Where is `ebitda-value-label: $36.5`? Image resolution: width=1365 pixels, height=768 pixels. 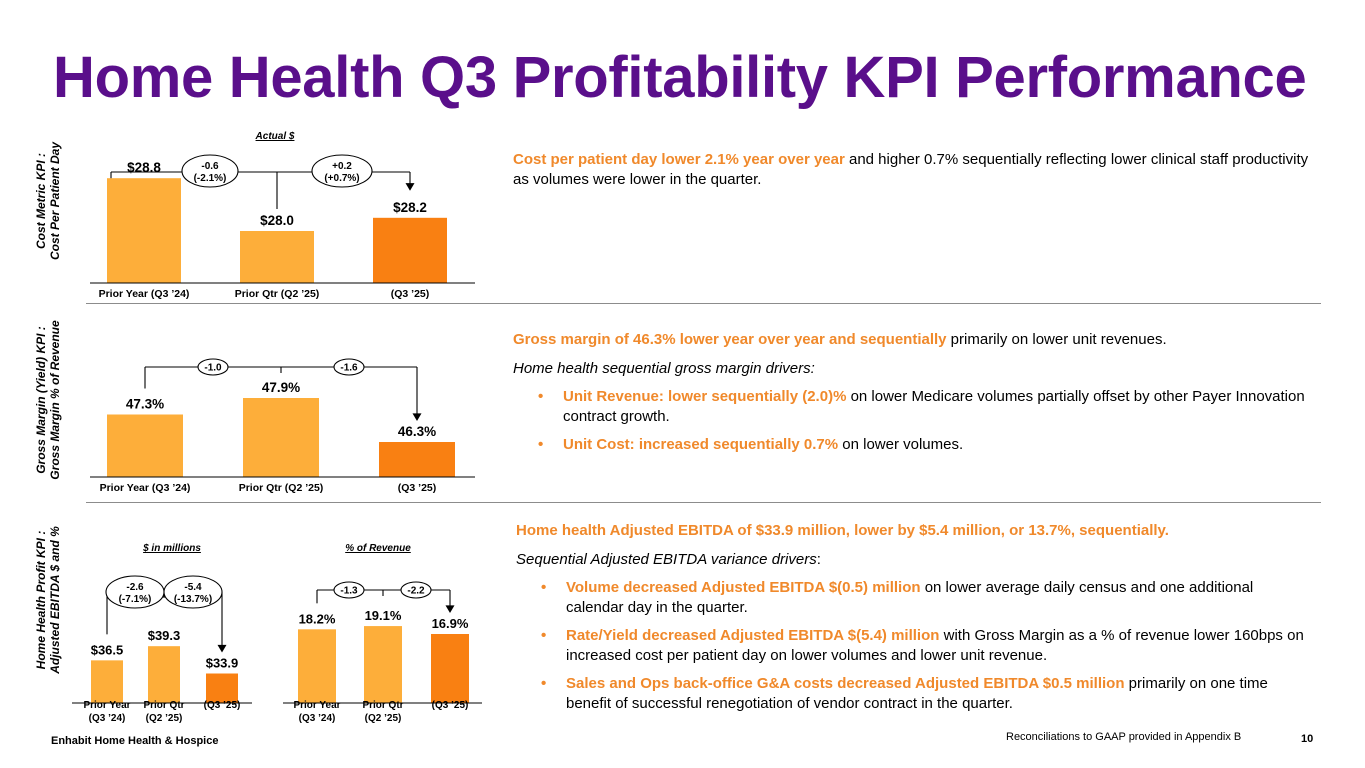
ebitda-value-label: $36.5 is located at coordinates (107, 649).